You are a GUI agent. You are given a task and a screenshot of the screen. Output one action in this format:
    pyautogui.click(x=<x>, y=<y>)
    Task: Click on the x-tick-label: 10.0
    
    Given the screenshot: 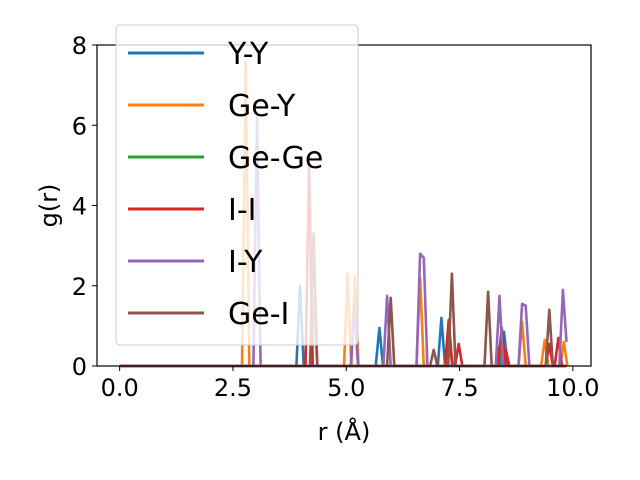 What is the action you would take?
    pyautogui.click(x=572, y=388)
    